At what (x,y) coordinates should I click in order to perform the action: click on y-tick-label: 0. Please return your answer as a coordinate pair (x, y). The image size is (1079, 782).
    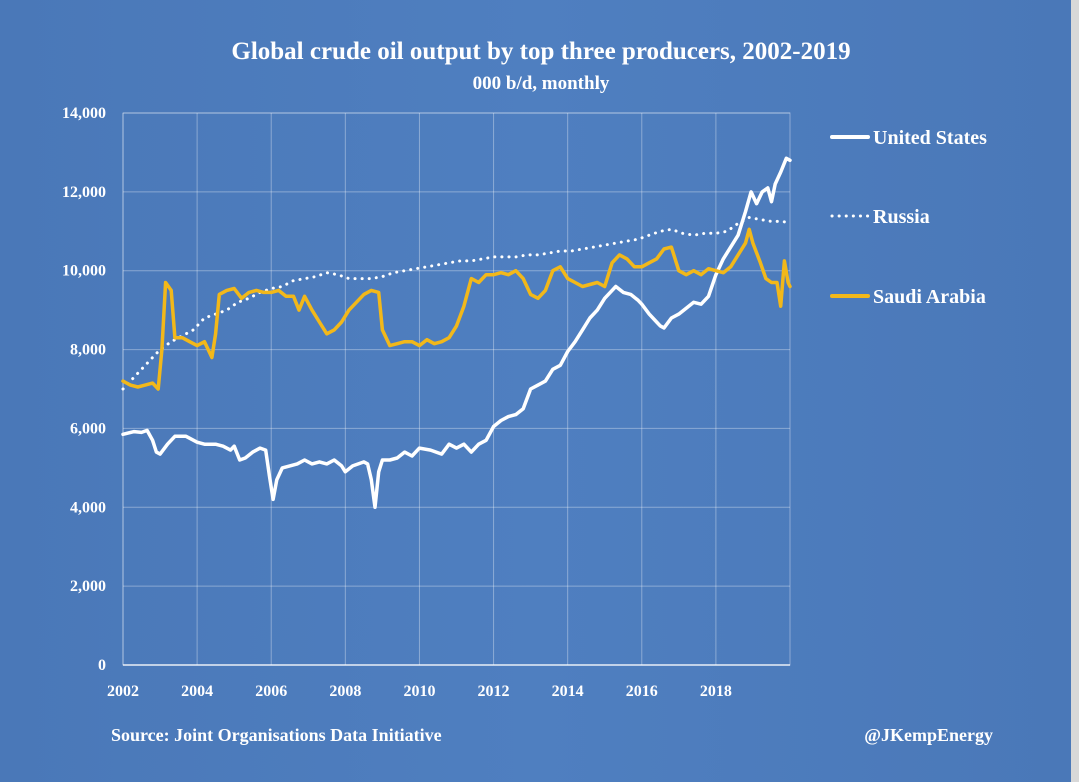
    Looking at the image, I should click on (102, 665).